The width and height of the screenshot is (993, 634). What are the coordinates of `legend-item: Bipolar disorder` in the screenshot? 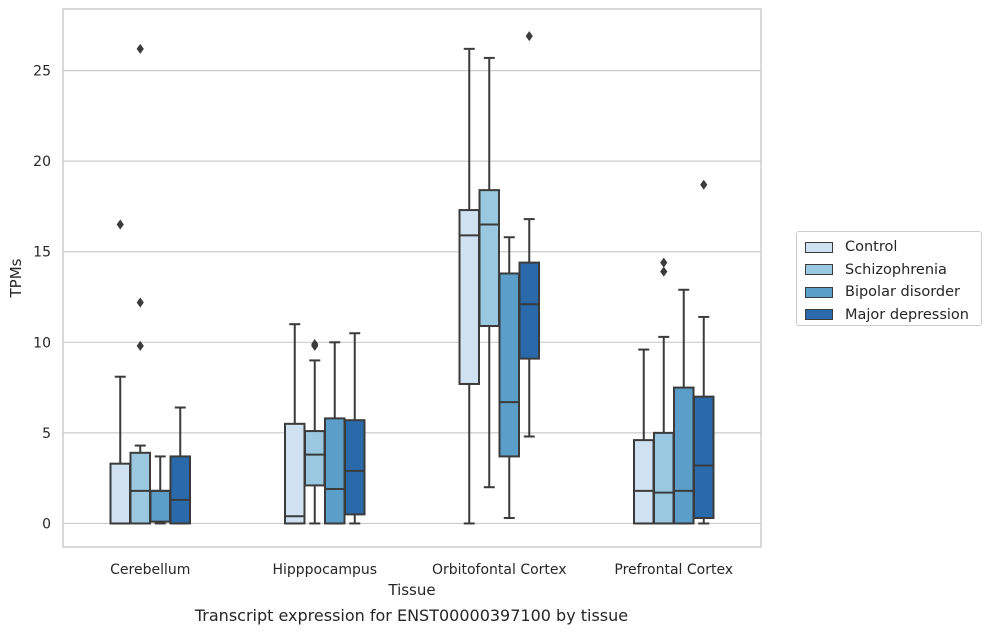 It's located at (893, 292).